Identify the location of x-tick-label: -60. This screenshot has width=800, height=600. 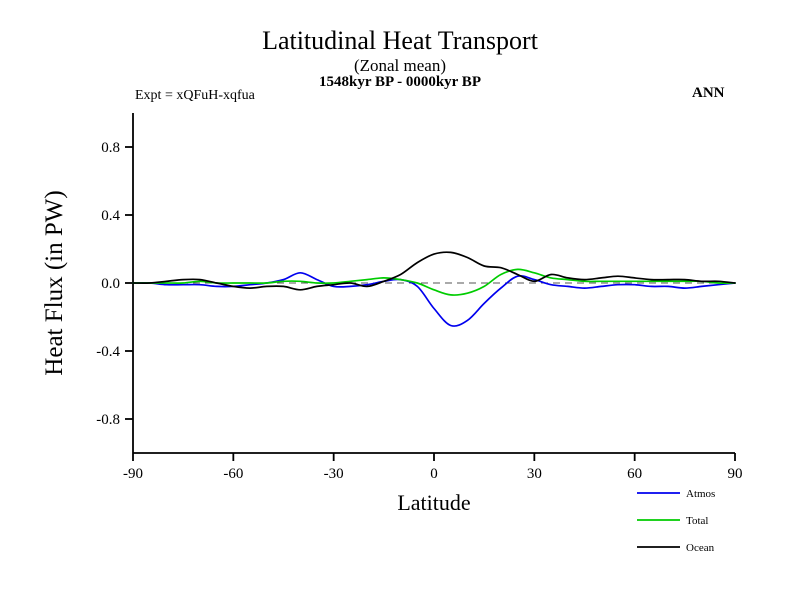
(233, 474).